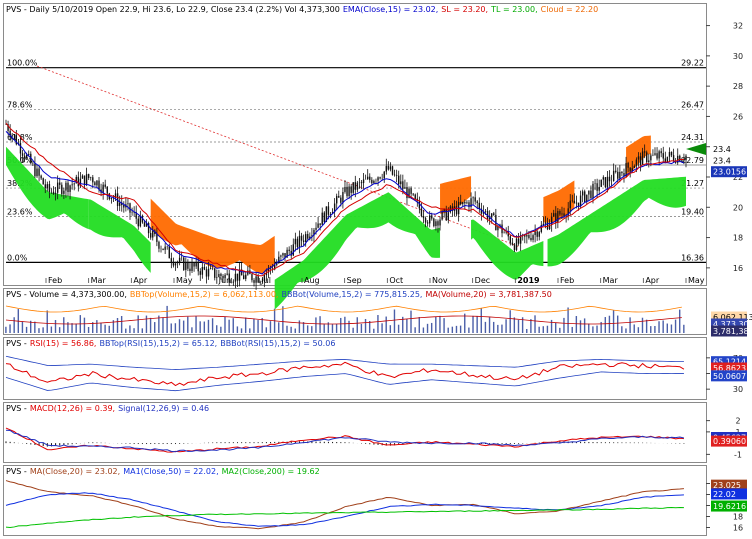 The image size is (752, 539). What do you see at coordinates (737, 421) in the screenshot?
I see `macd-axis-label: 2` at bounding box center [737, 421].